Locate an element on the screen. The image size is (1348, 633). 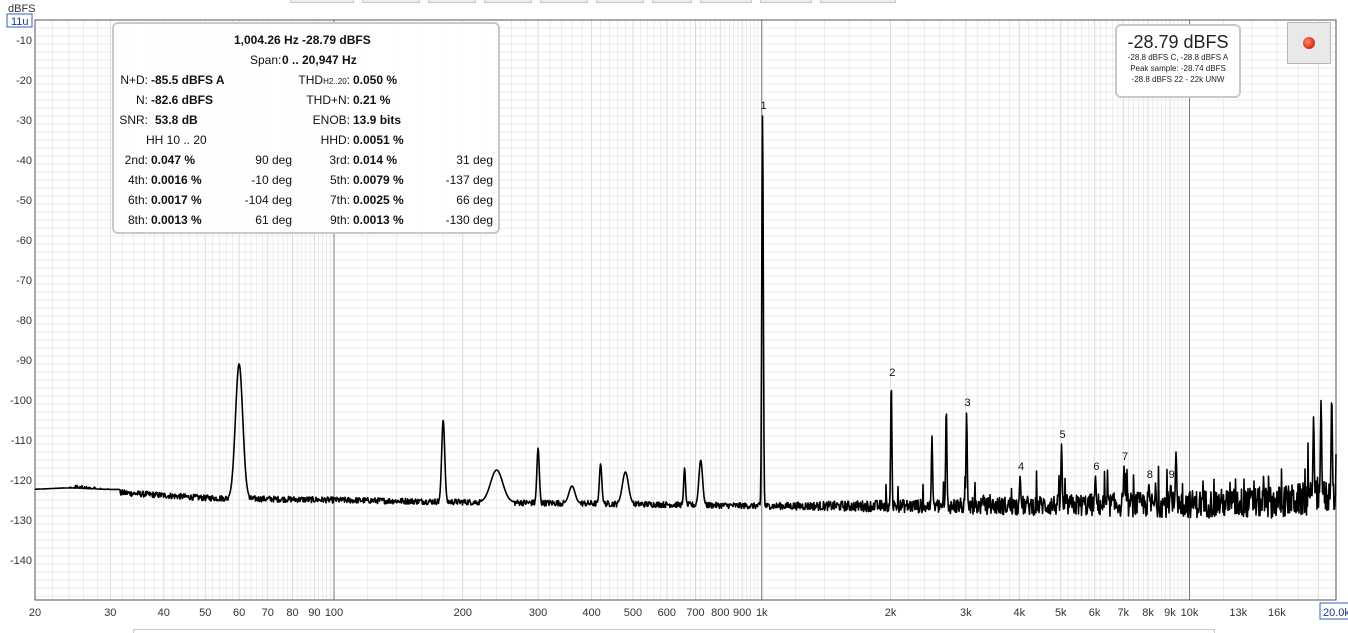
x-tick-label: 900 is located at coordinates (742, 613).